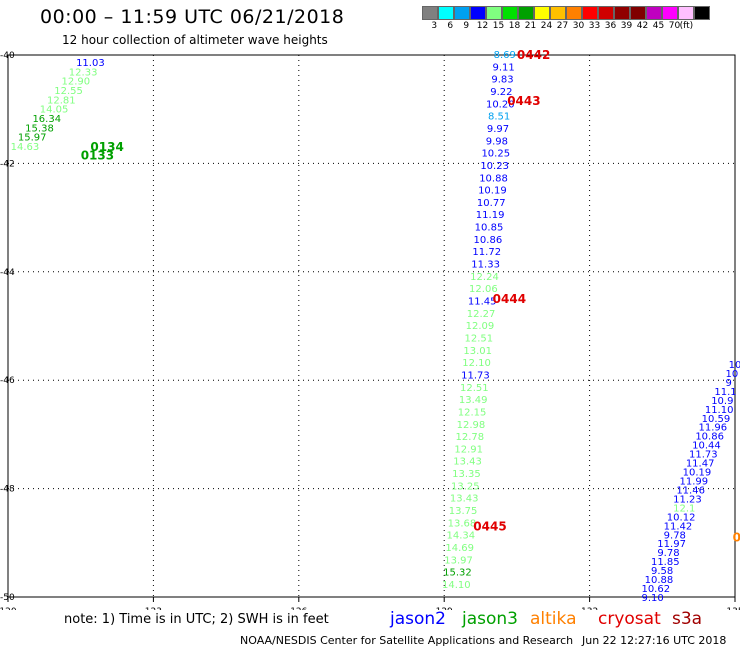  What do you see at coordinates (658, 26) in the screenshot?
I see `color-scale-label: 45` at bounding box center [658, 26].